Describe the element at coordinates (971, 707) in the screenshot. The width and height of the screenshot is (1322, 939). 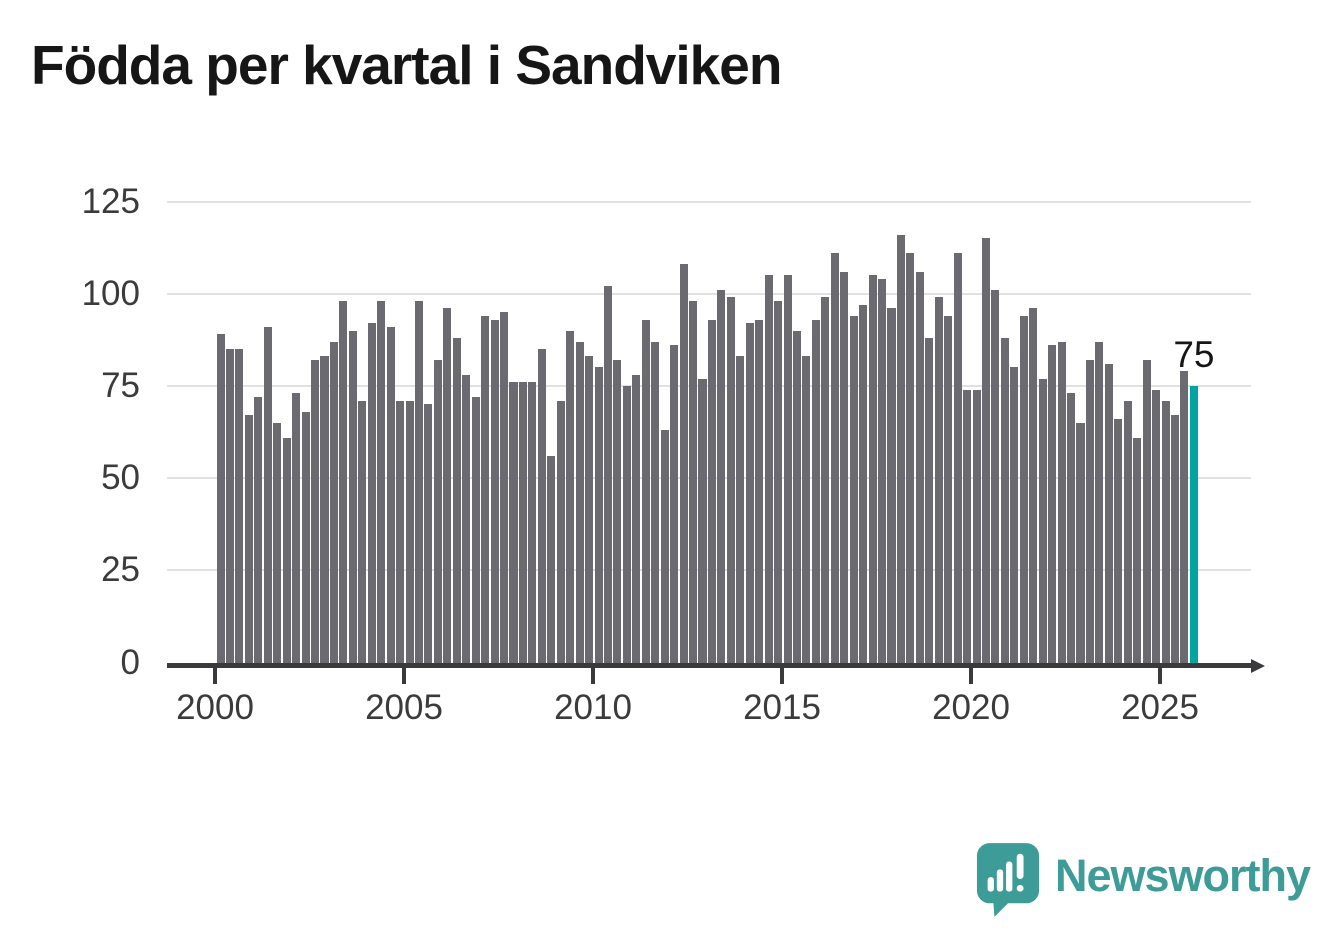
I see `x-axis-tick-label: 2020` at that location.